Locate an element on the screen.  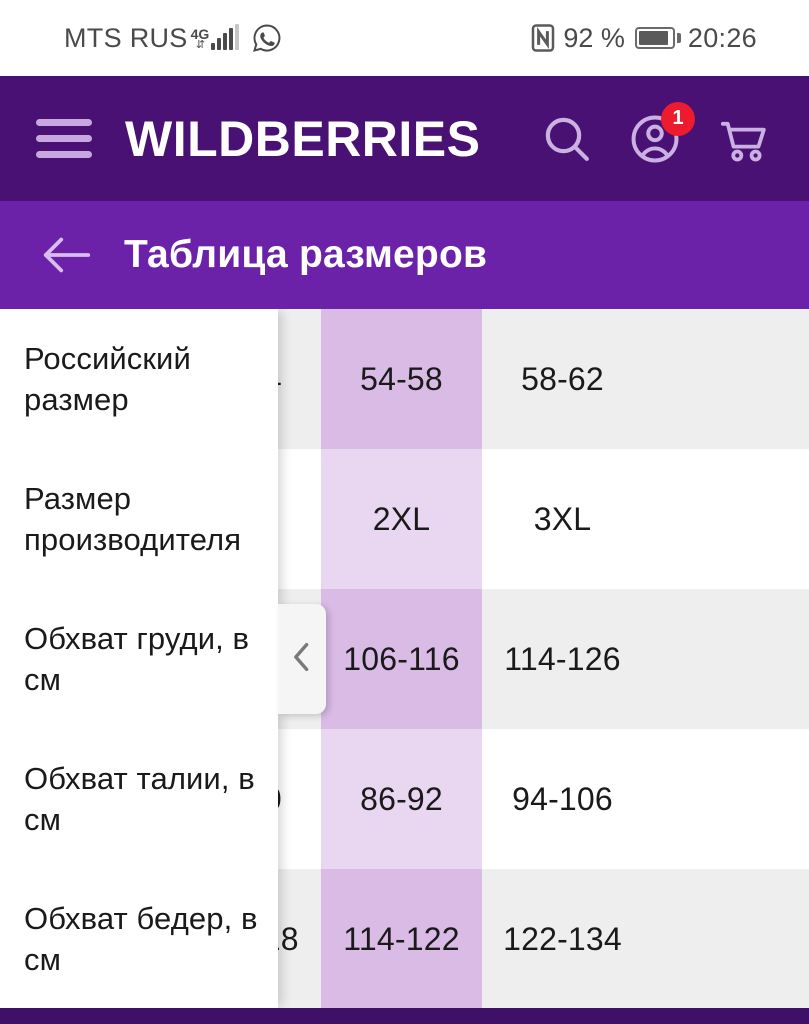
row-label: Обхват бедер, в см is located at coordinates (141, 939).